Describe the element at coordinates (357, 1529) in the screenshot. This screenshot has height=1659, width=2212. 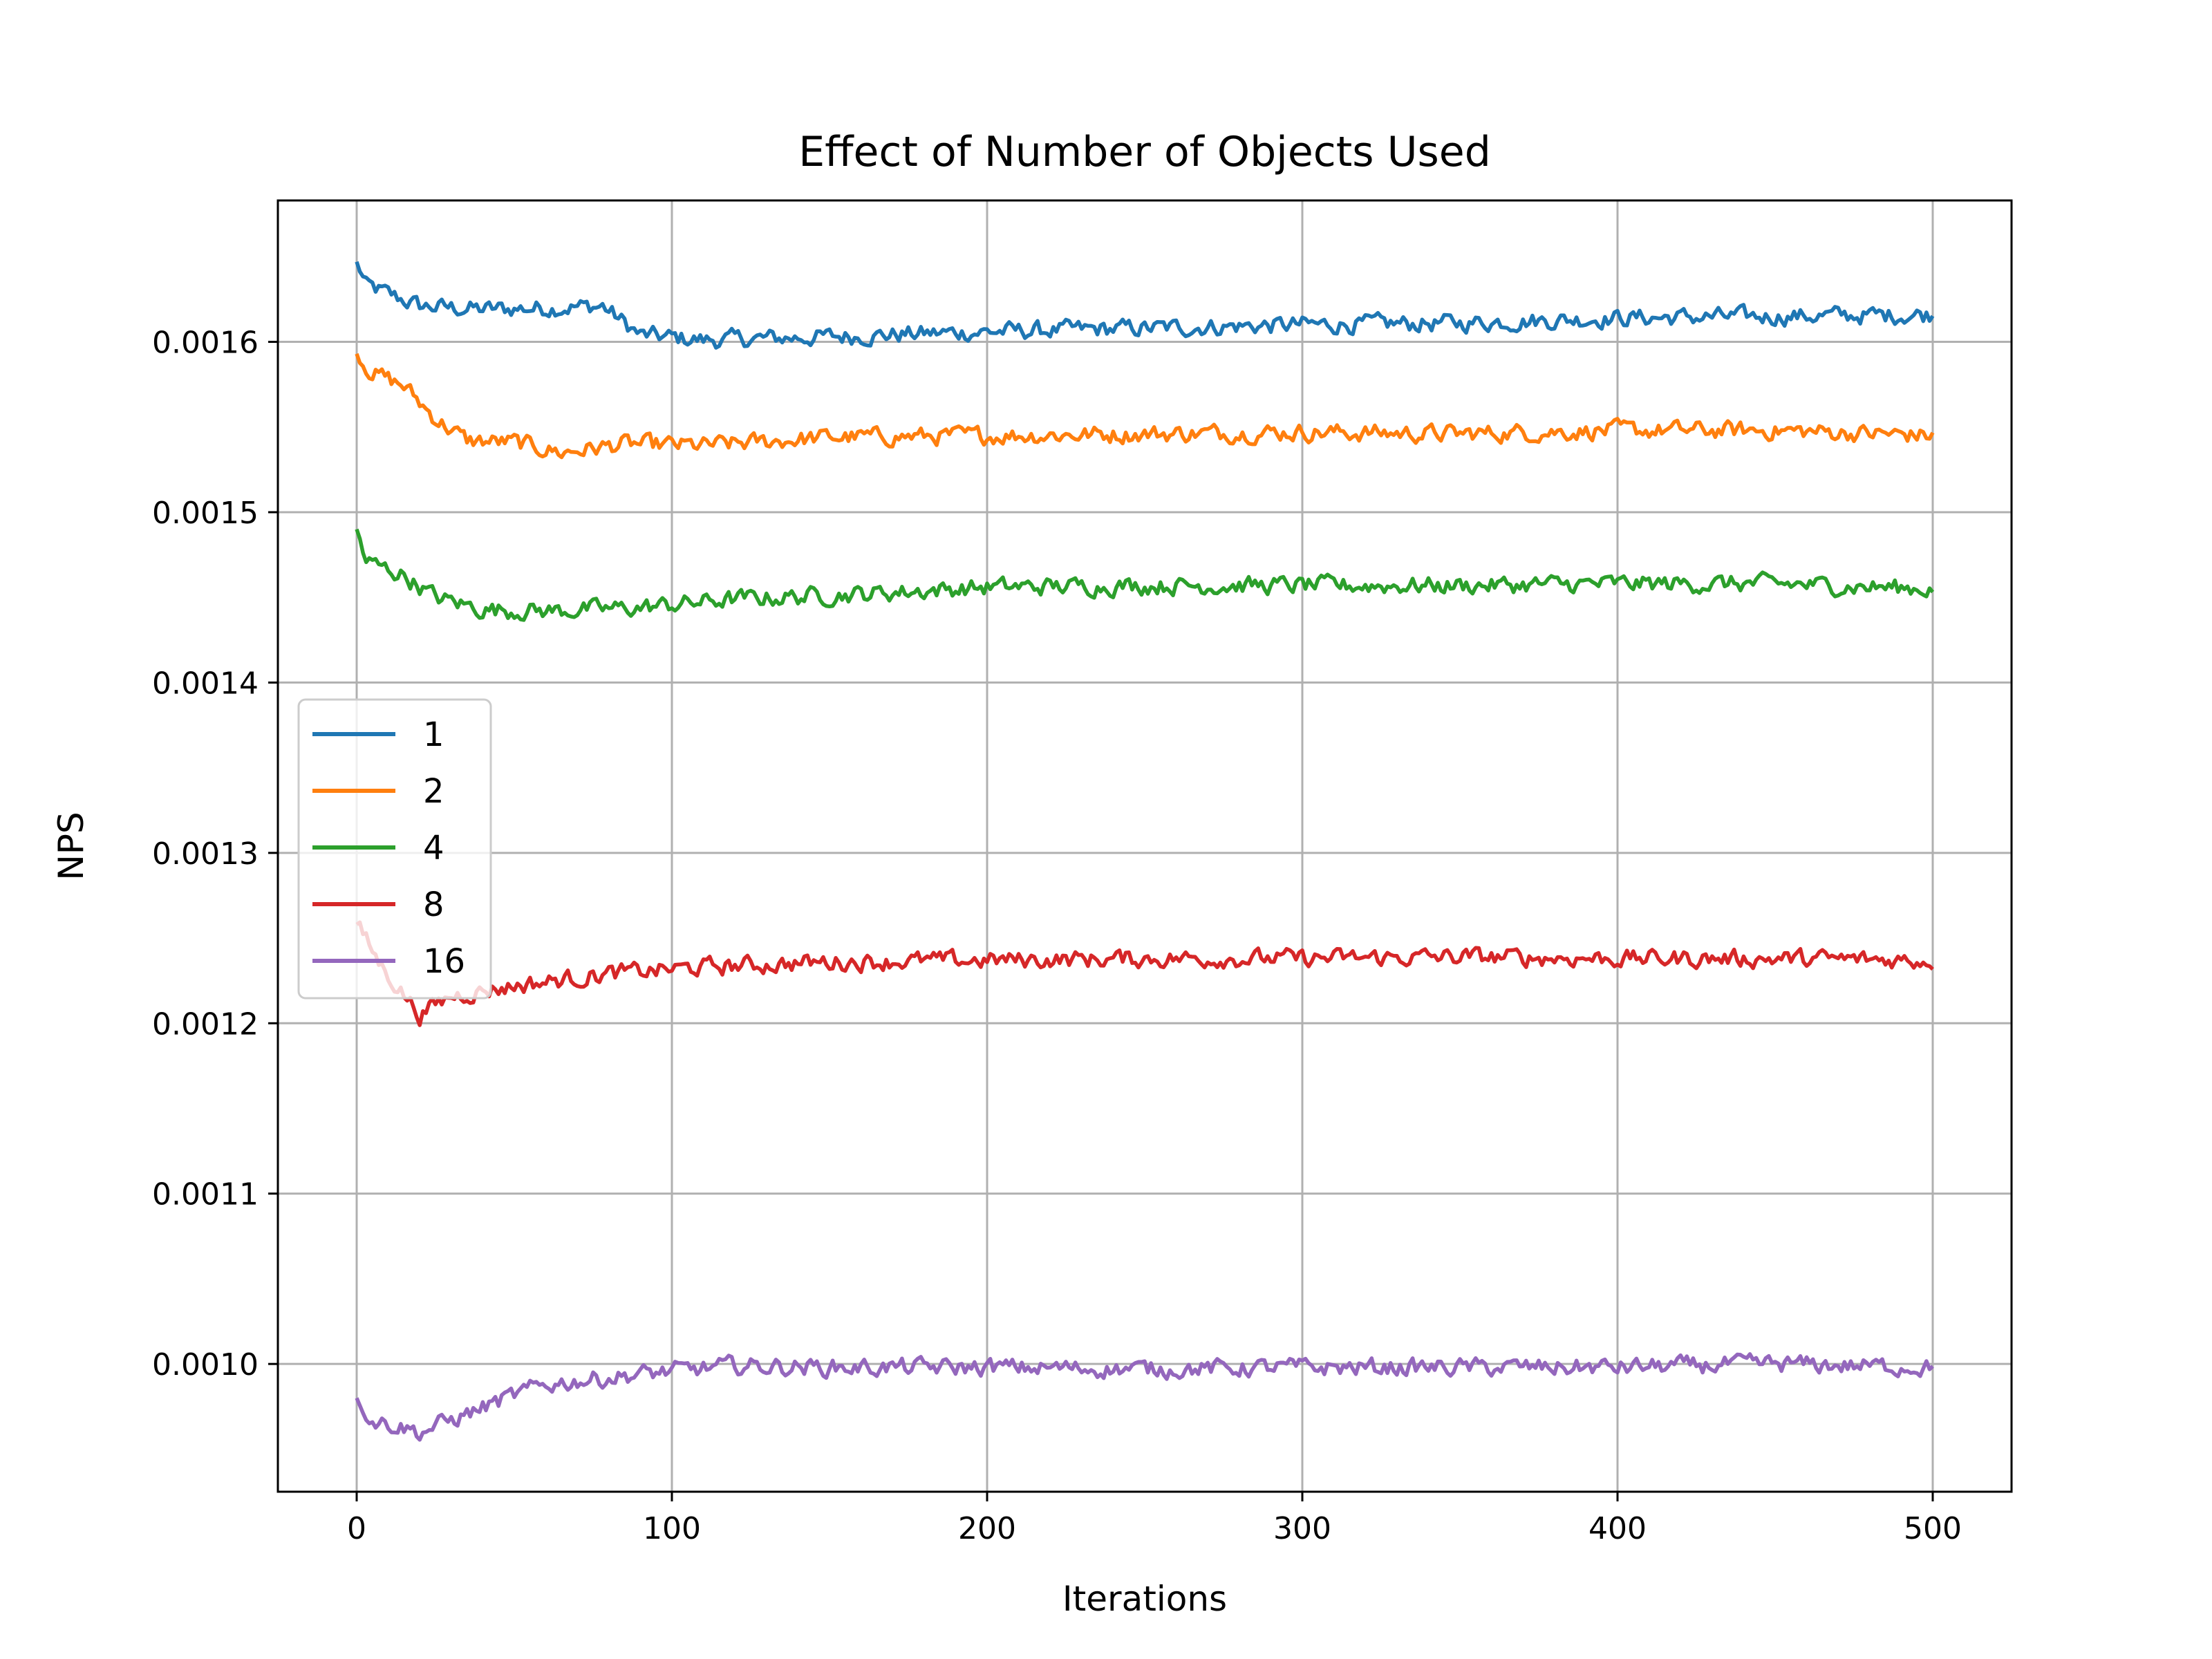
I see `x-tick-label: 0` at that location.